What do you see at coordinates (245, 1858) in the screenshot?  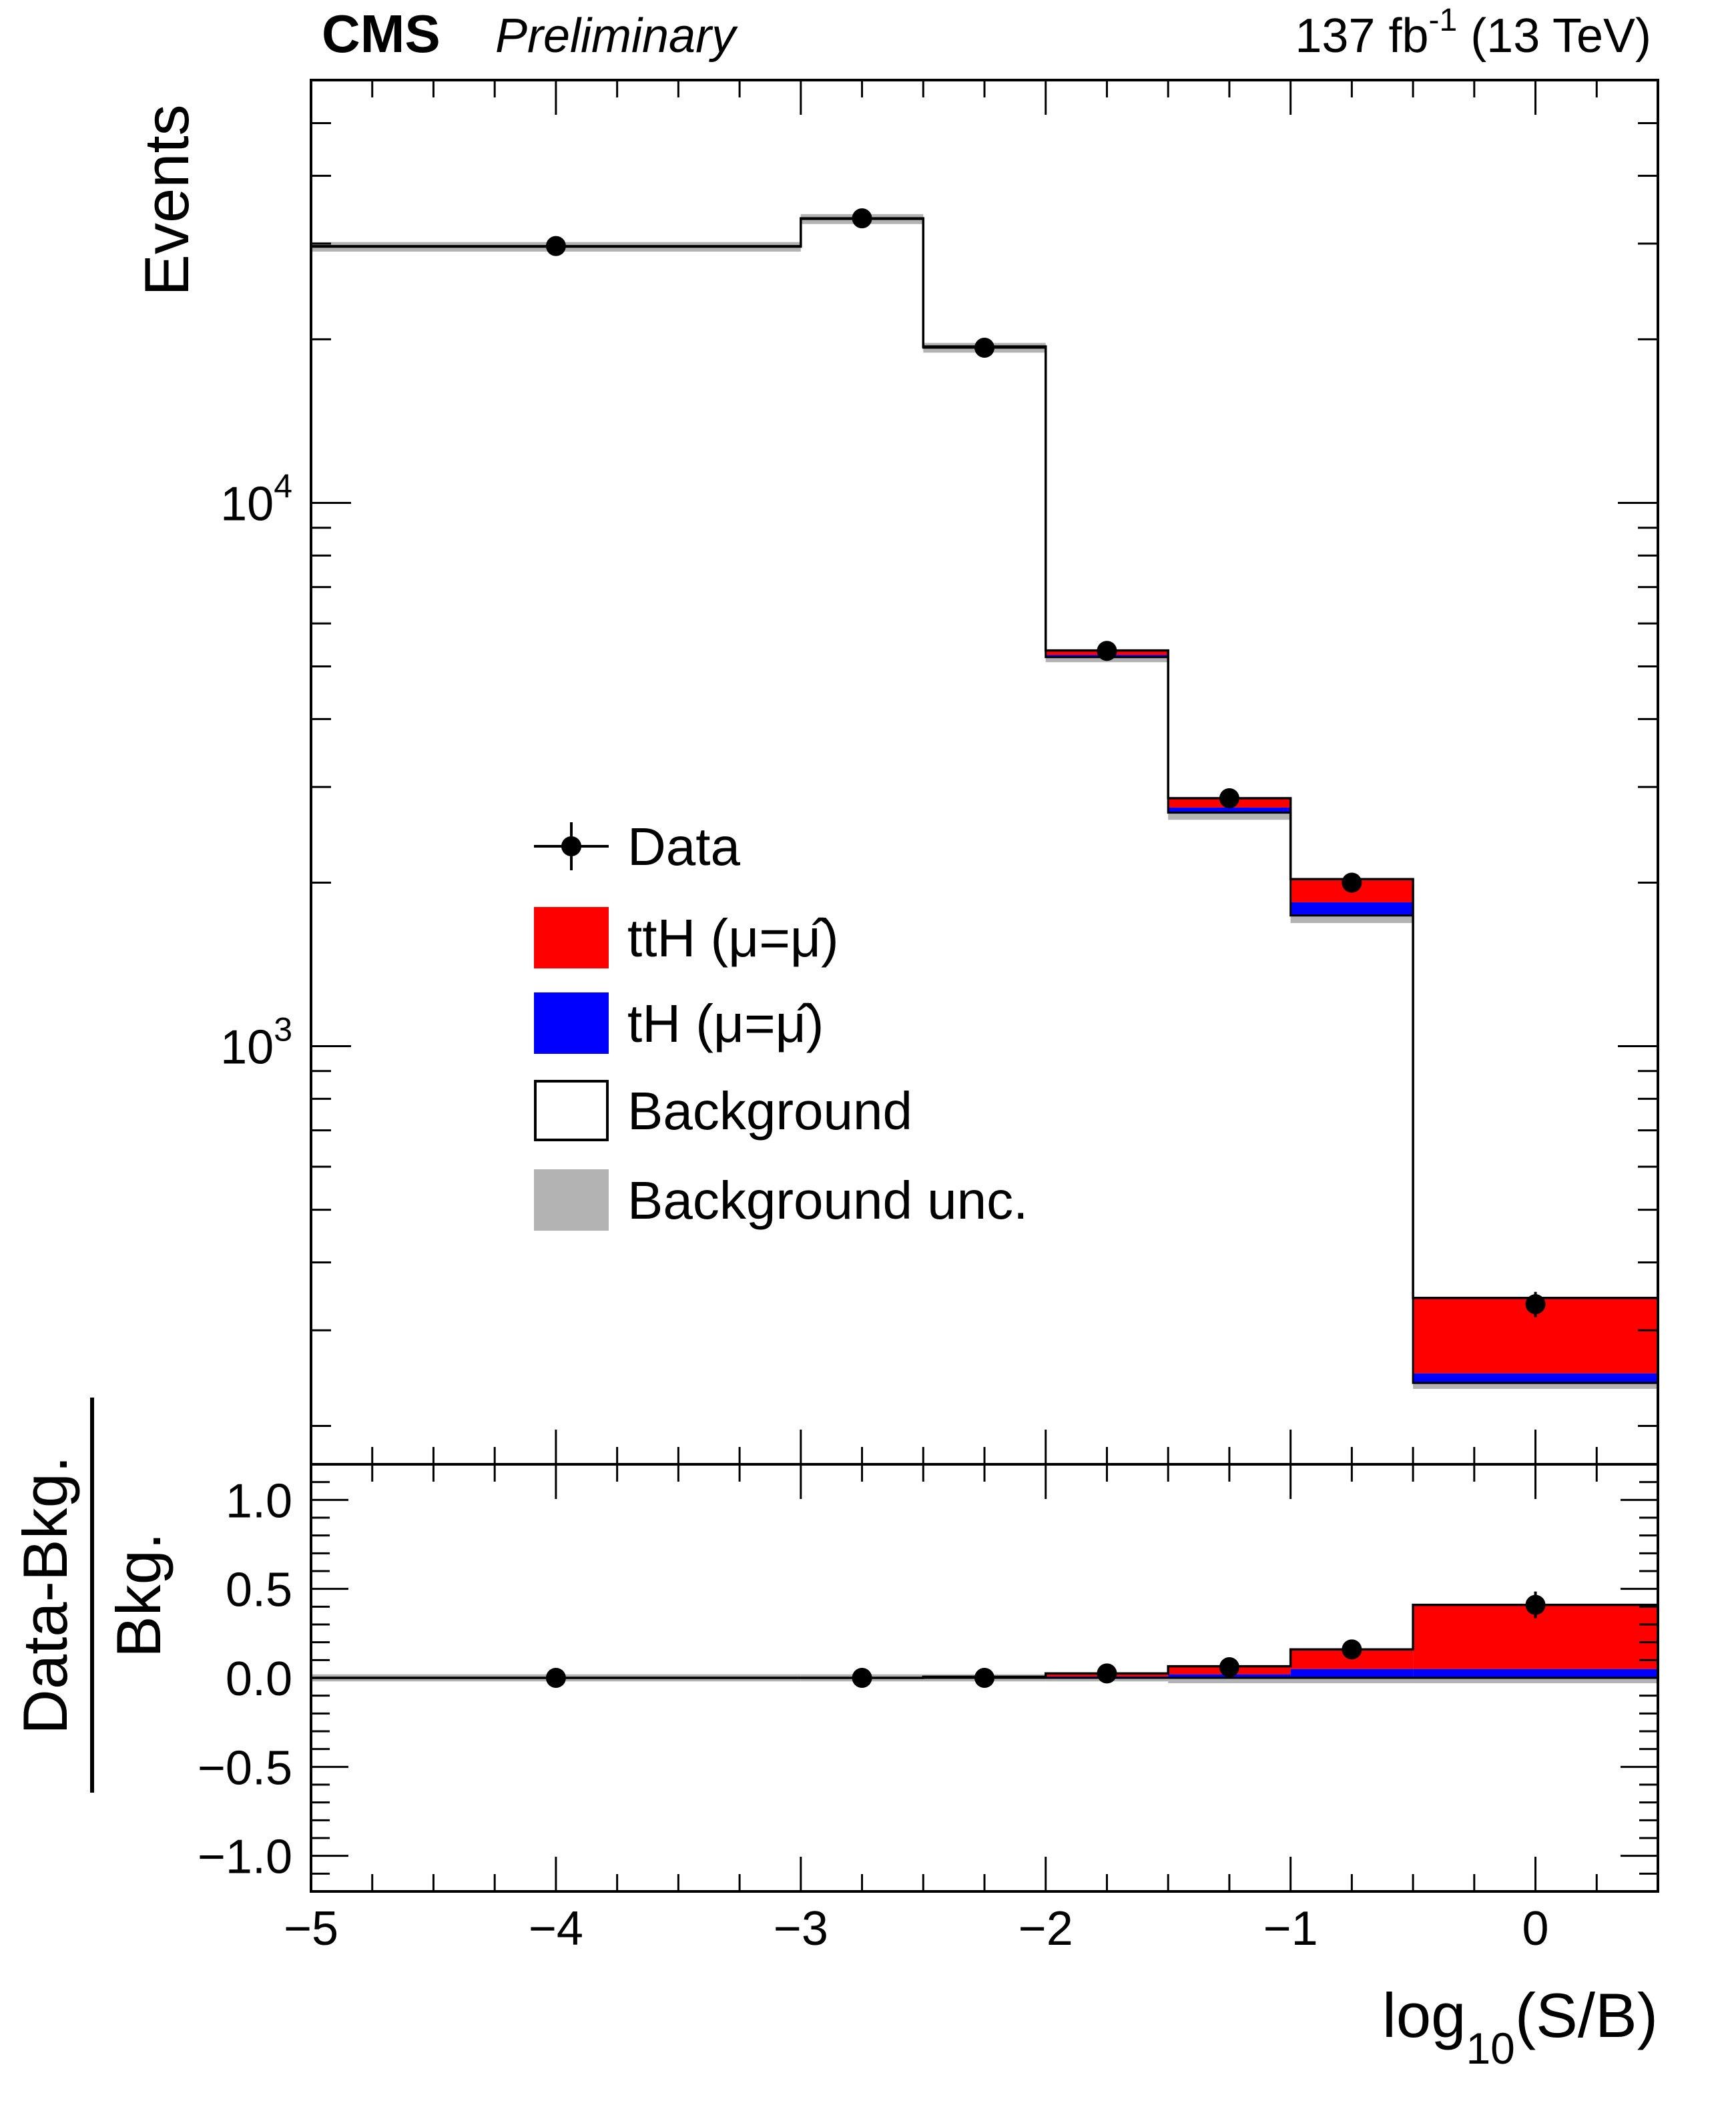 I see `ratio-y-tick-label: −1.0` at bounding box center [245, 1858].